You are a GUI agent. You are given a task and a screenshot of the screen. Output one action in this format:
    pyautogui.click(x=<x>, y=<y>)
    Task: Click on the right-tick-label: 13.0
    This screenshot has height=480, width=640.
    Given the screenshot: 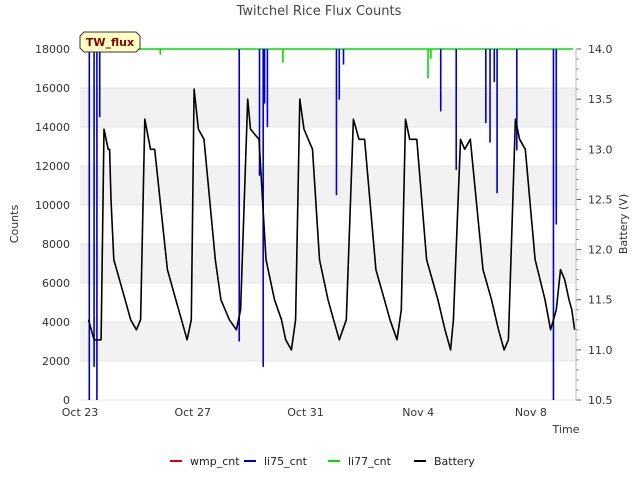 What is the action you would take?
    pyautogui.click(x=600, y=149)
    